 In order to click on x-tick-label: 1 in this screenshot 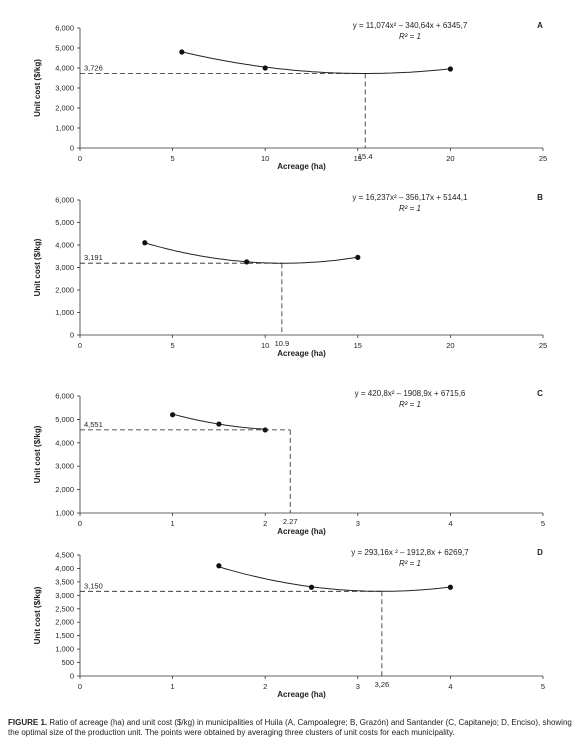, I will do `click(173, 686)`.